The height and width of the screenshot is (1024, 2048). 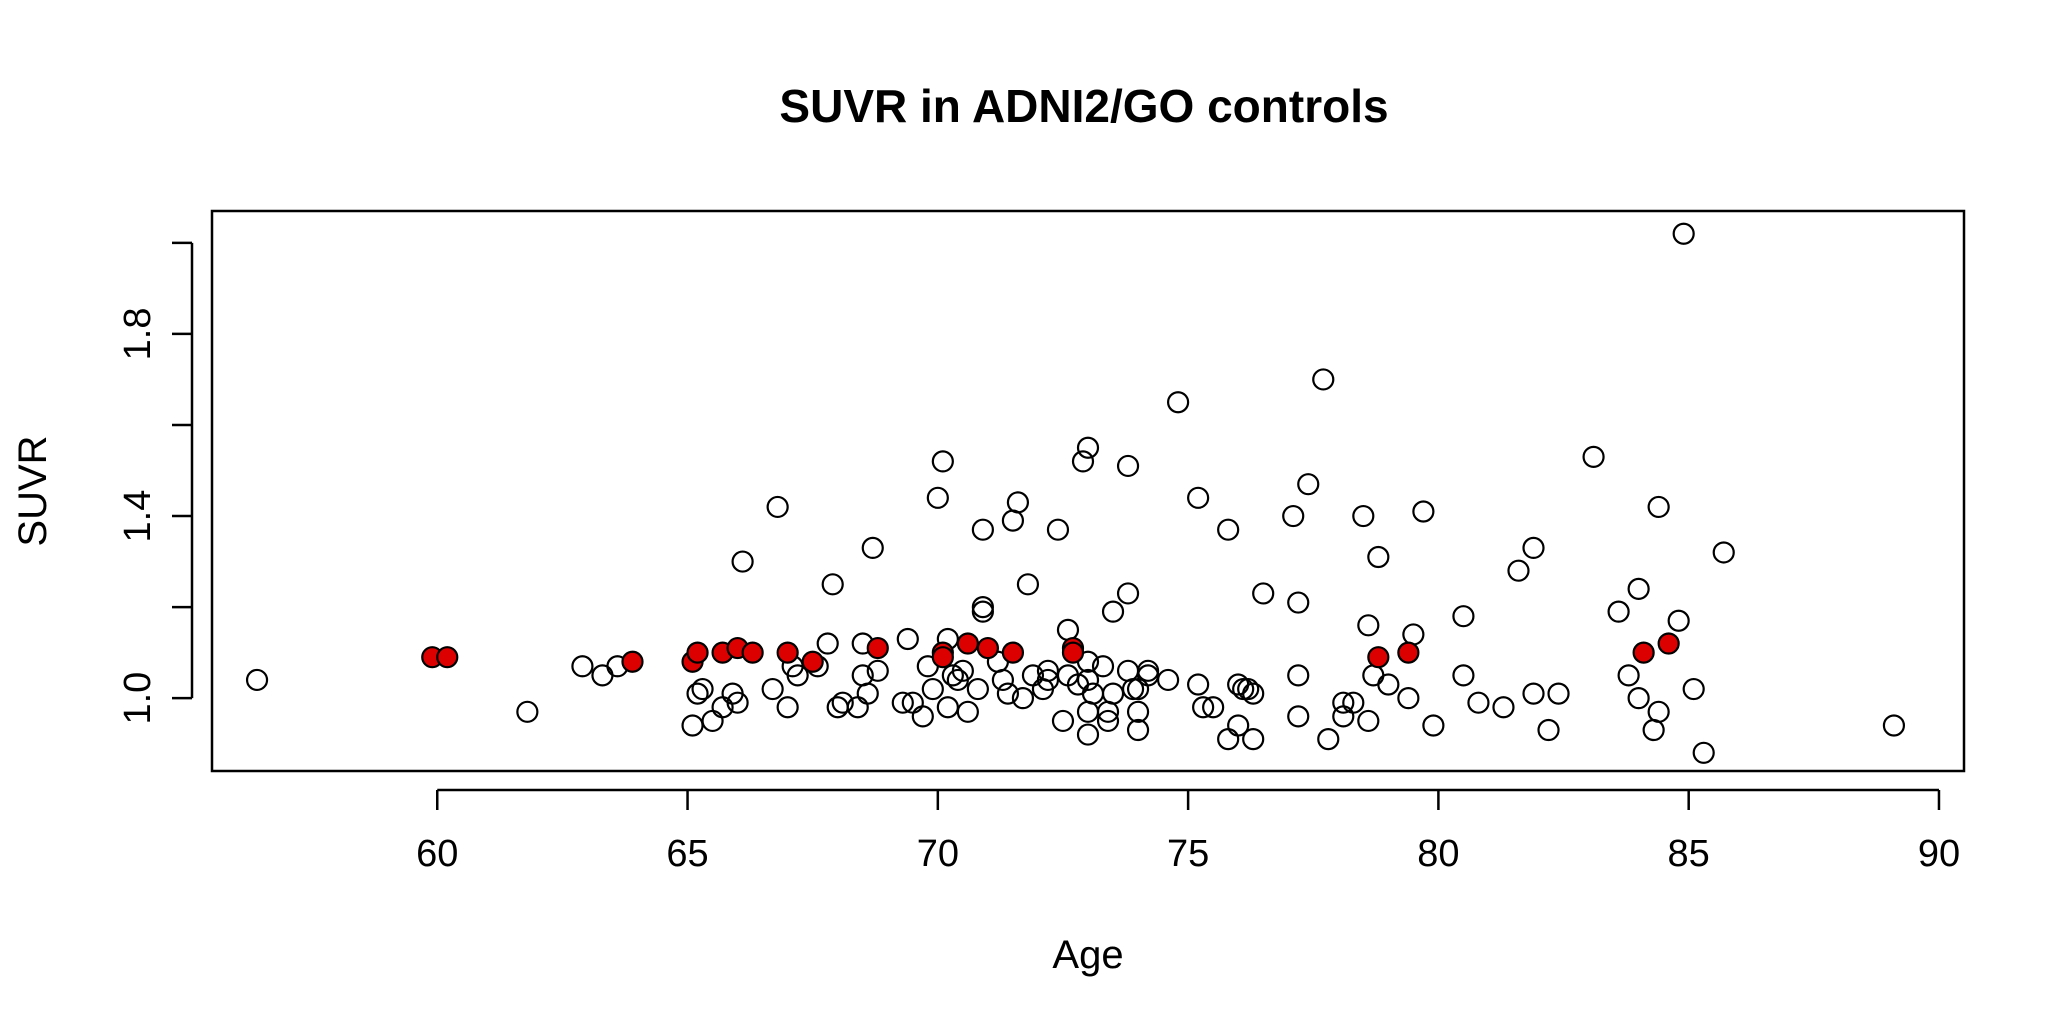 I want to click on y-axis-label: SUVR, so click(x=33, y=490).